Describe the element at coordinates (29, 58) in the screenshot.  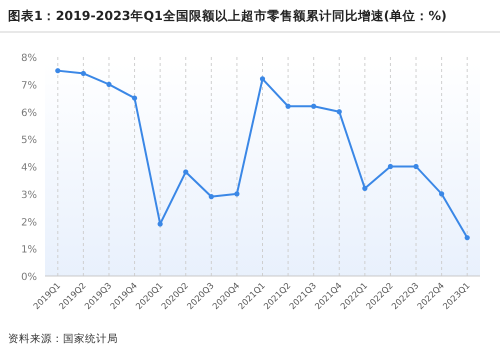
I see `y-tick-label: 8%` at that location.